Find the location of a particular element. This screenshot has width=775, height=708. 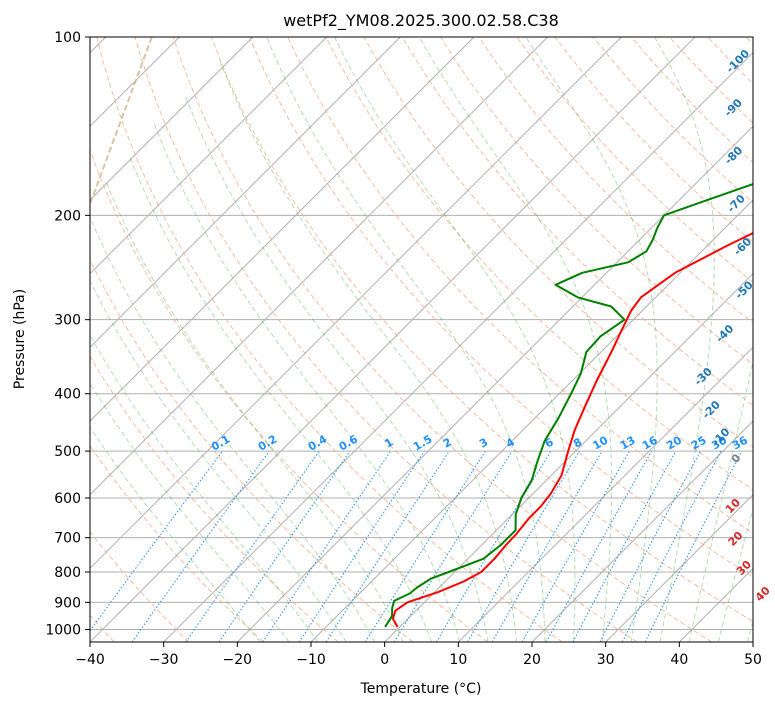

x-tick-label: 0 is located at coordinates (384, 660).